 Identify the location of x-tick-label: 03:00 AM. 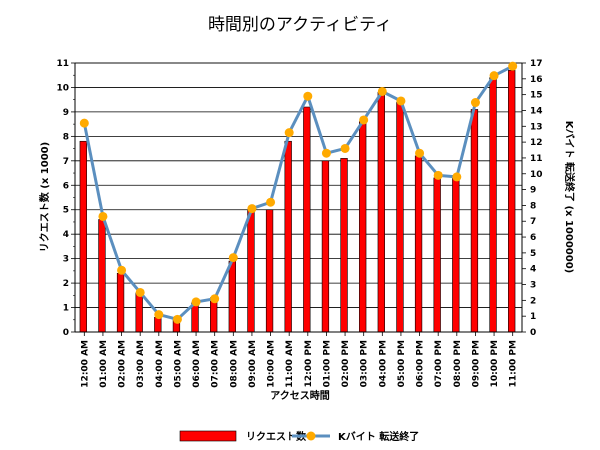
(141, 364).